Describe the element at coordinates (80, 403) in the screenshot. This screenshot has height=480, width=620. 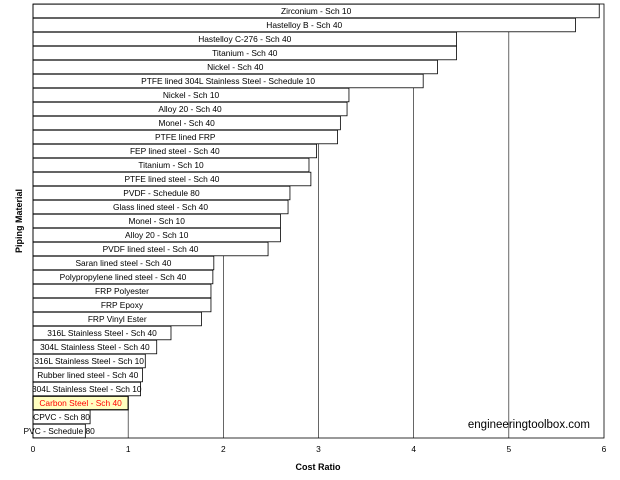
I see `bar-label-29: Carbon Steel - Sch 40` at that location.